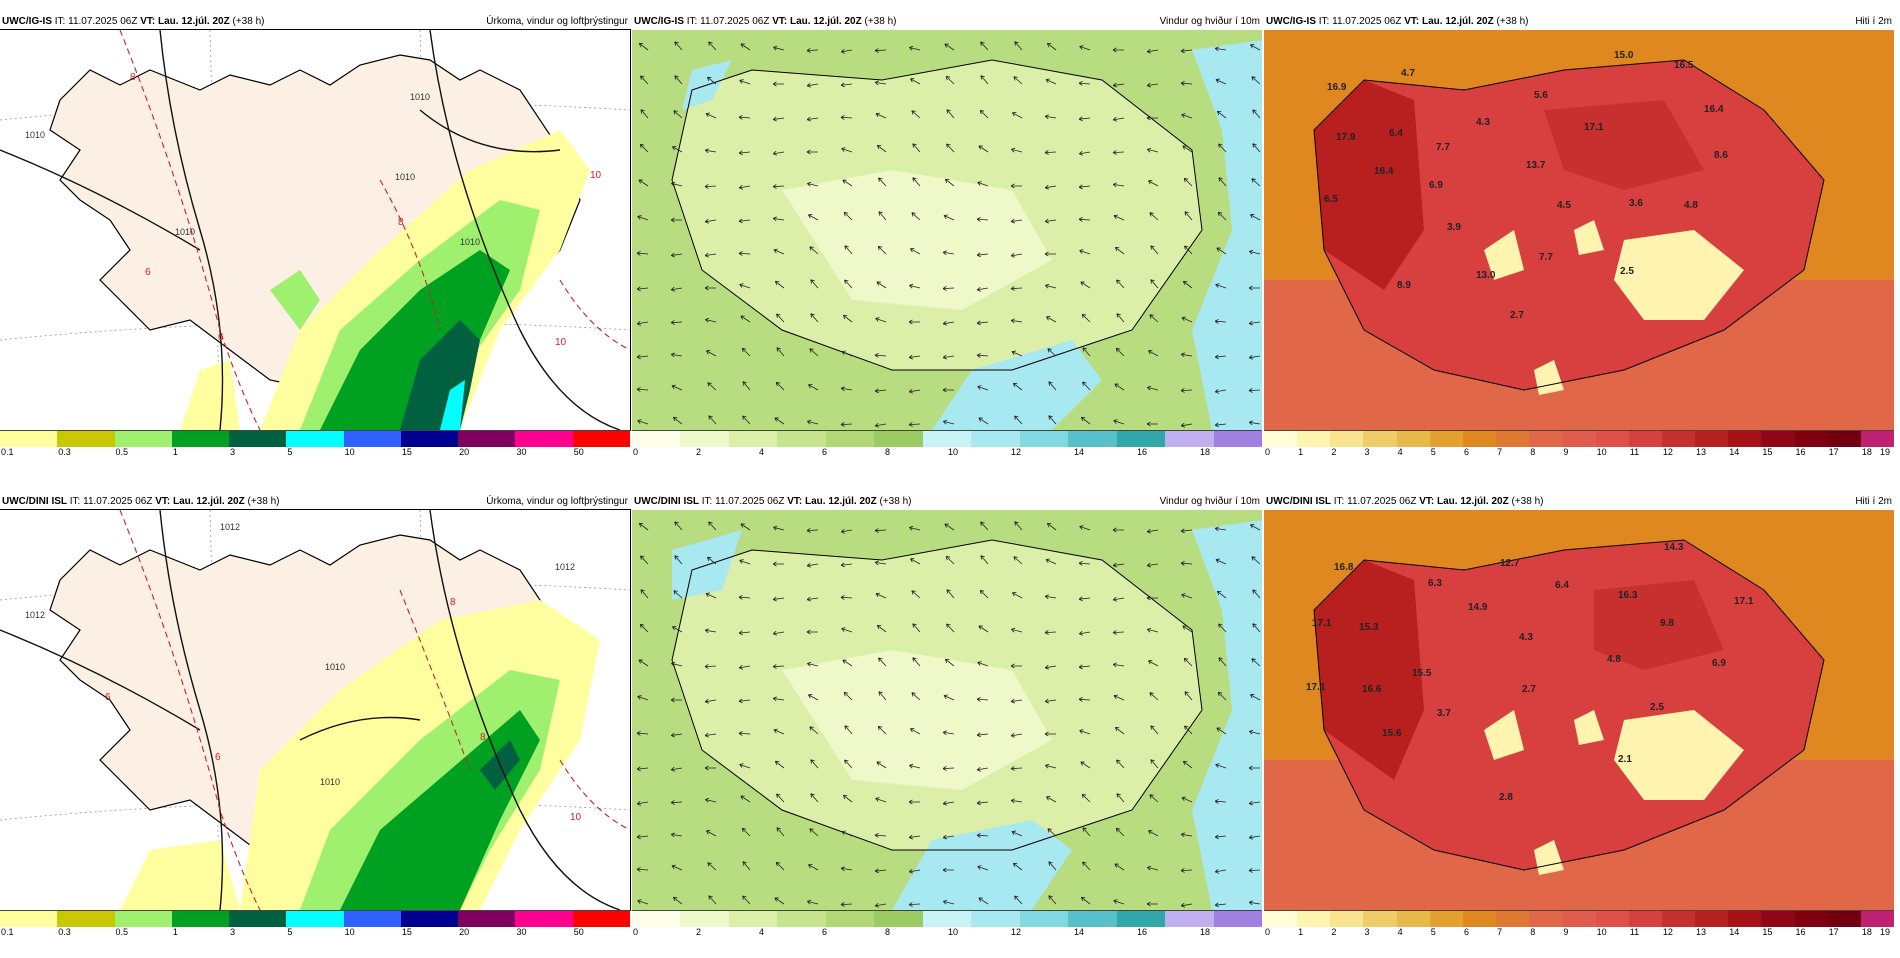 The width and height of the screenshot is (1900, 958). I want to click on temp-label: 15.0, so click(1624, 55).